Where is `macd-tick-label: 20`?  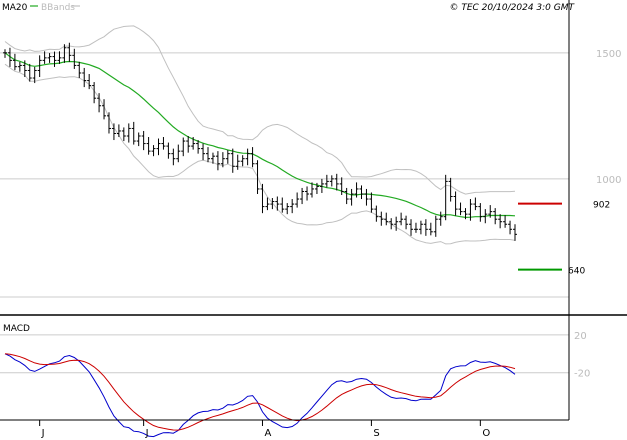
macd-tick-label: 20 is located at coordinates (580, 336).